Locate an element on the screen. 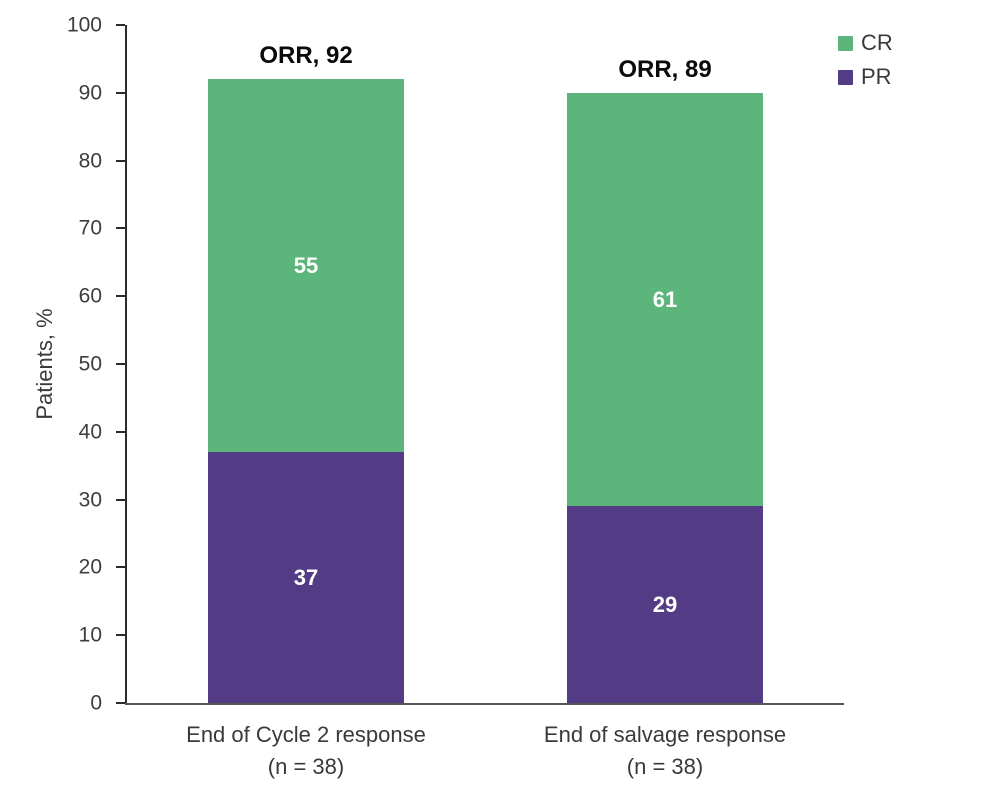 This screenshot has width=1000, height=796. bar-segment-cr: 61 is located at coordinates (665, 299).